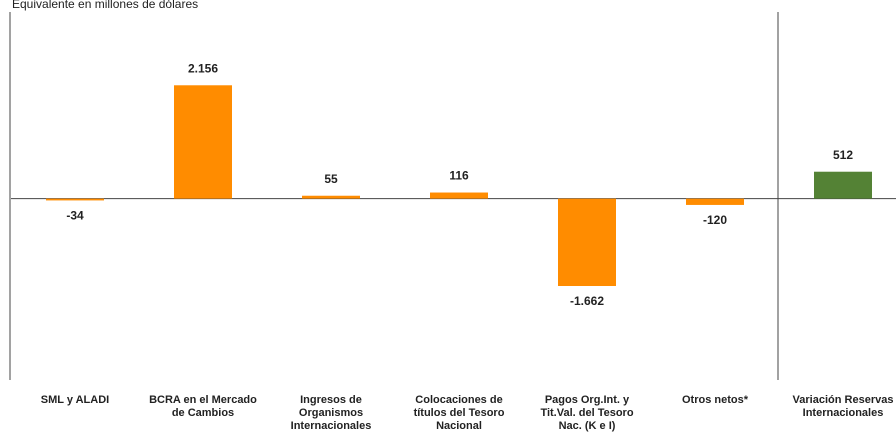 This screenshot has width=896, height=439. I want to click on data-label: 55, so click(331, 179).